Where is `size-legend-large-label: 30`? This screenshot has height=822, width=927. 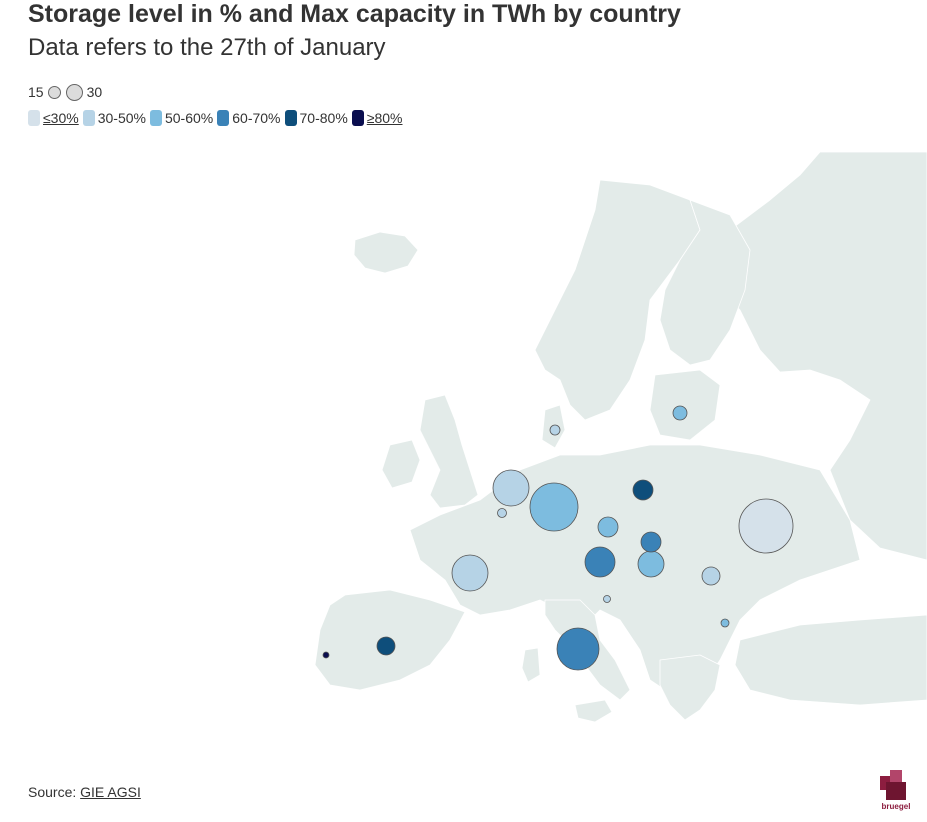 size-legend-large-label: 30 is located at coordinates (94, 92).